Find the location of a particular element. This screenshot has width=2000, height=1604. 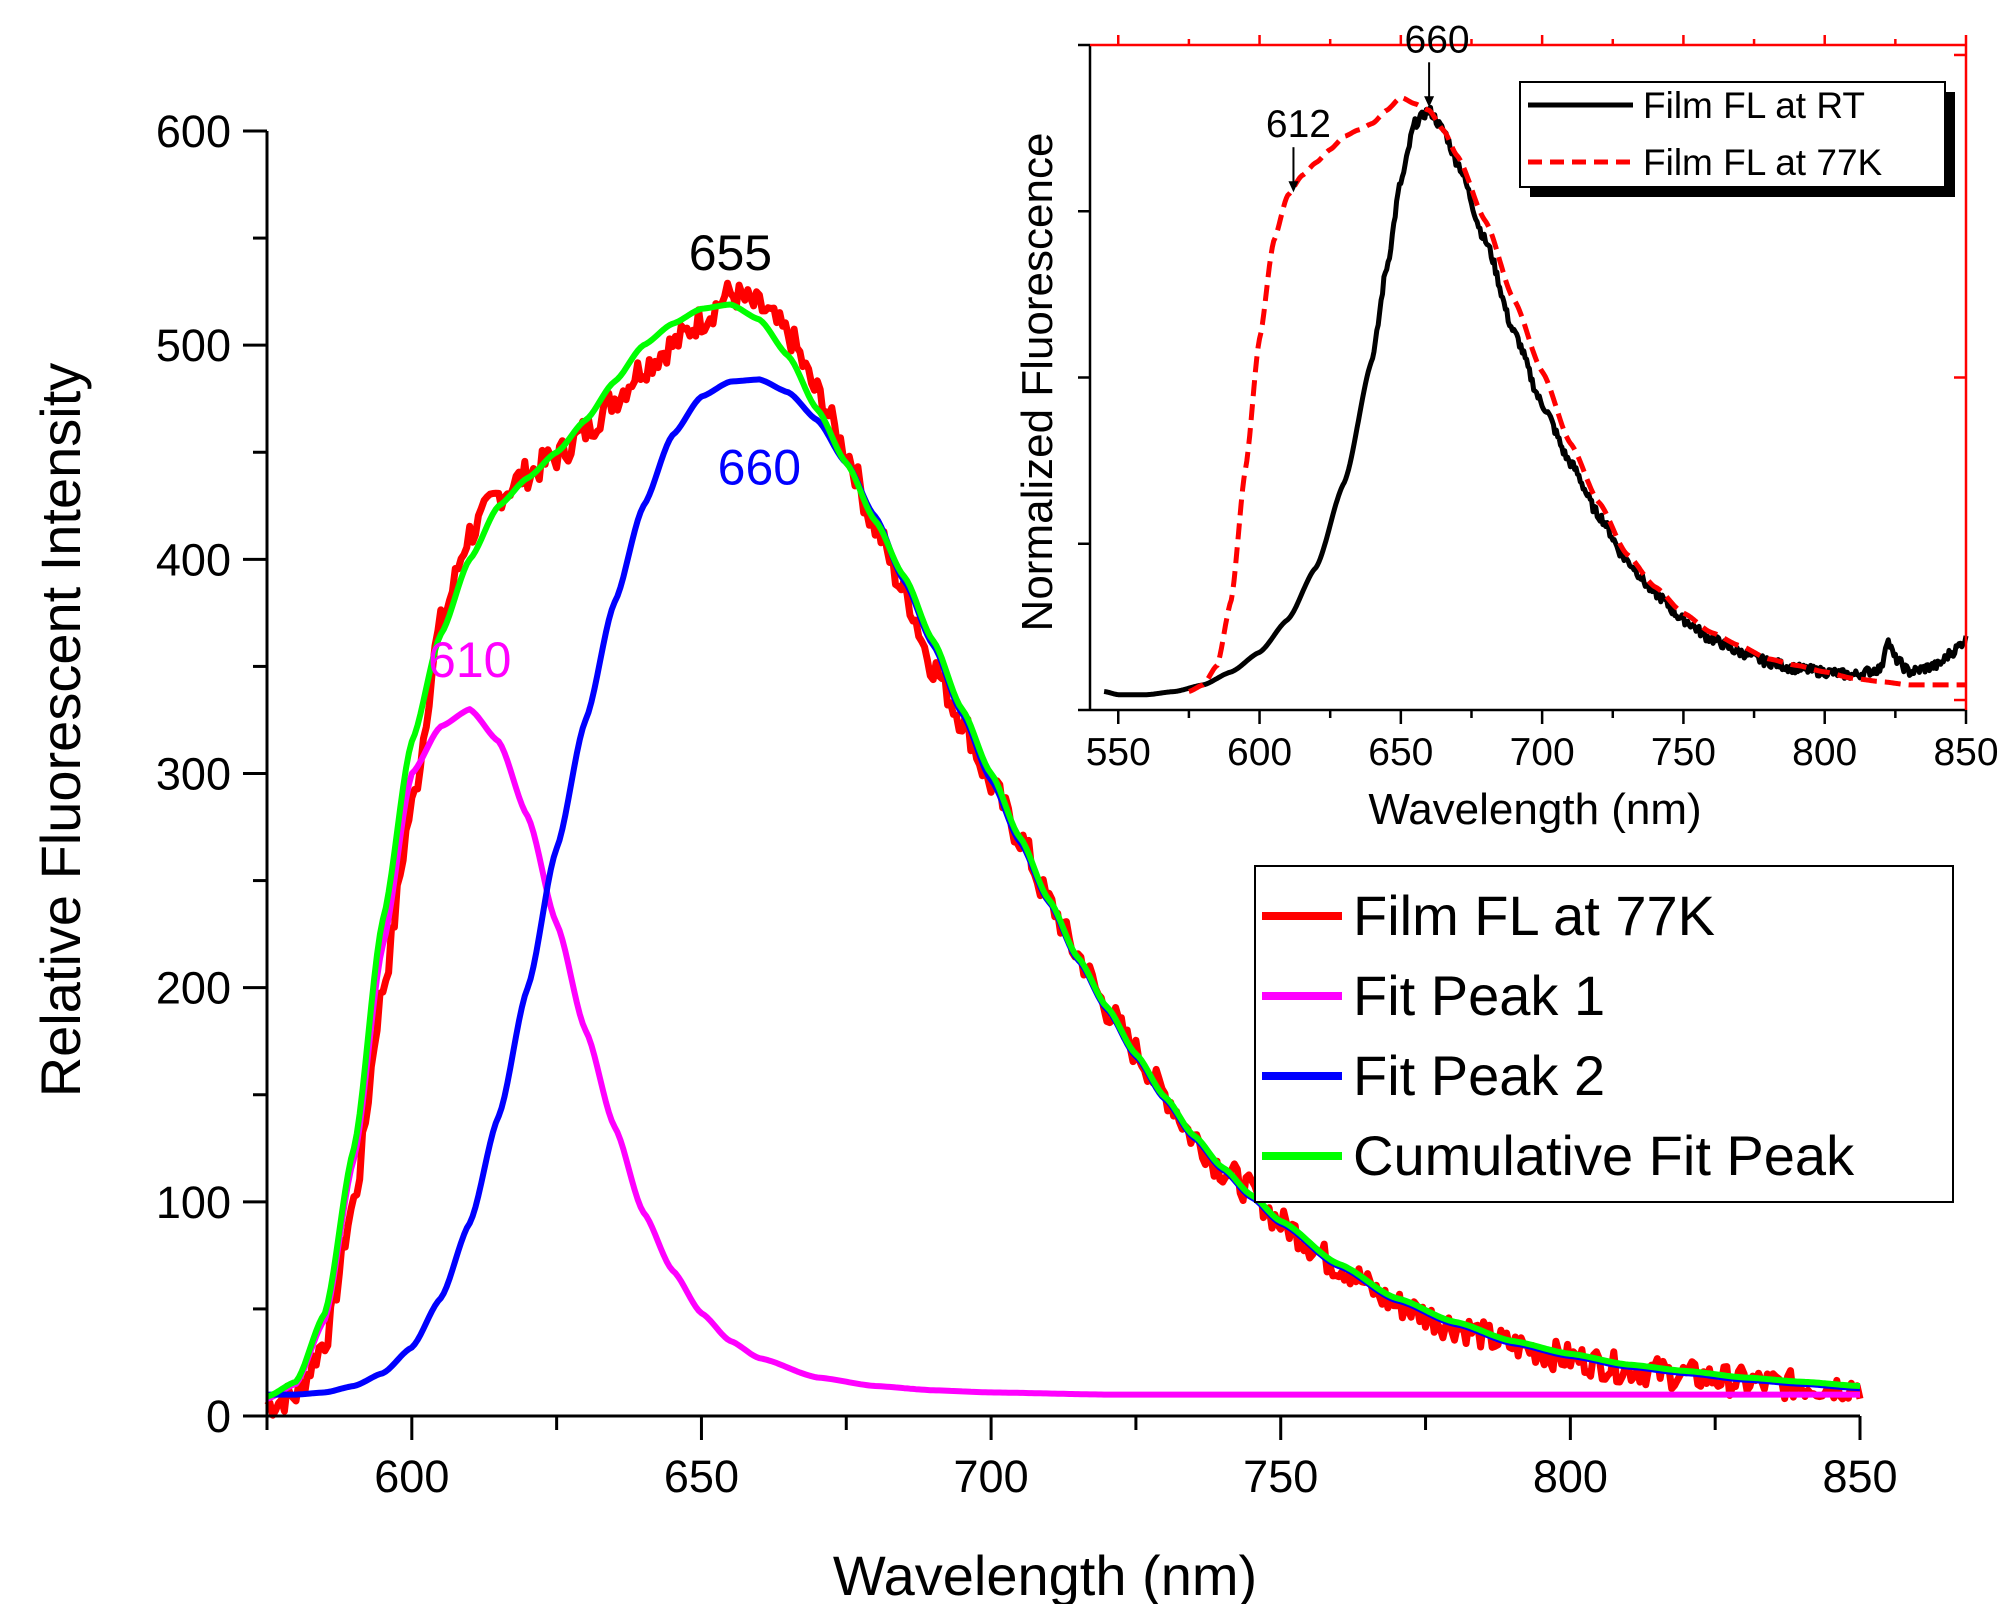

legend-label: Film FL at RT is located at coordinates (1754, 105).